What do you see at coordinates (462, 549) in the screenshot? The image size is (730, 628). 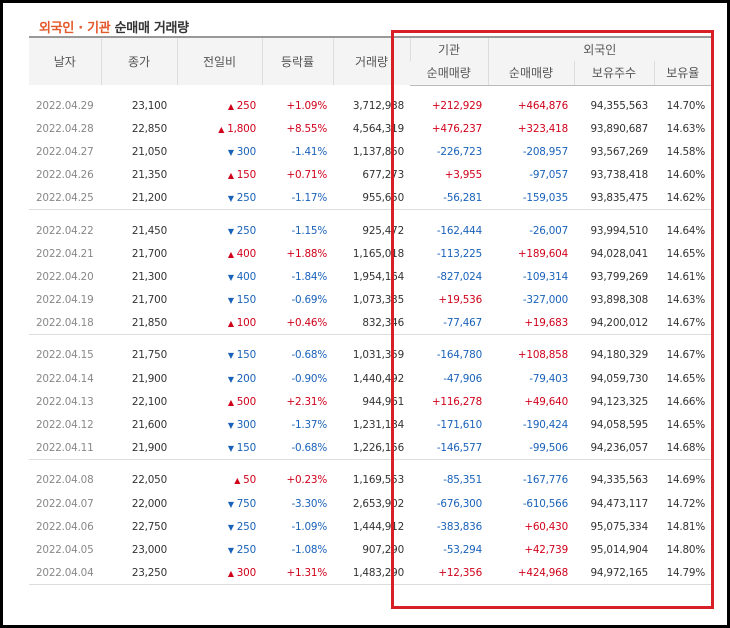 I see `cell-inst-net: -53,294` at bounding box center [462, 549].